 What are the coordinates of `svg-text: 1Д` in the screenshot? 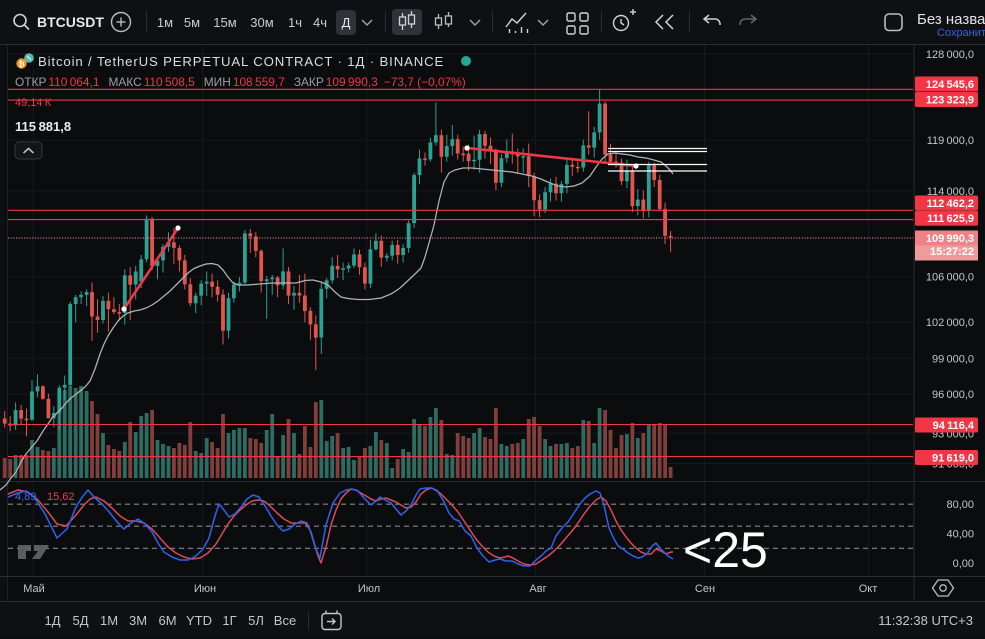 It's located at (52, 620).